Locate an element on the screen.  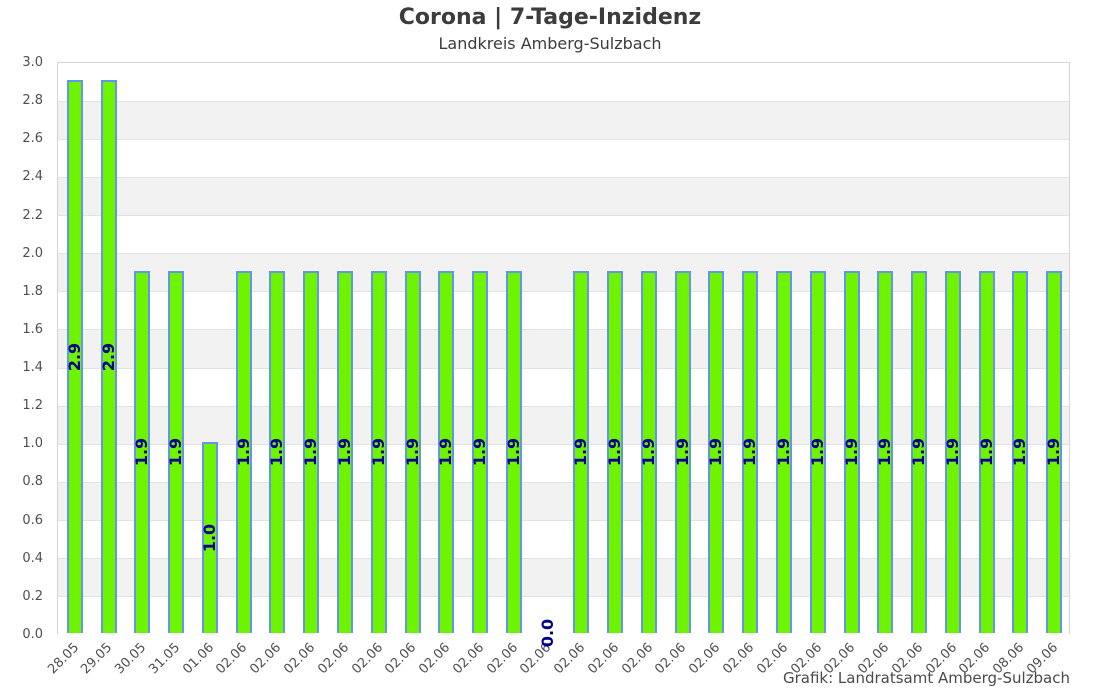
y-tick-label: 3.0 is located at coordinates (32, 62).